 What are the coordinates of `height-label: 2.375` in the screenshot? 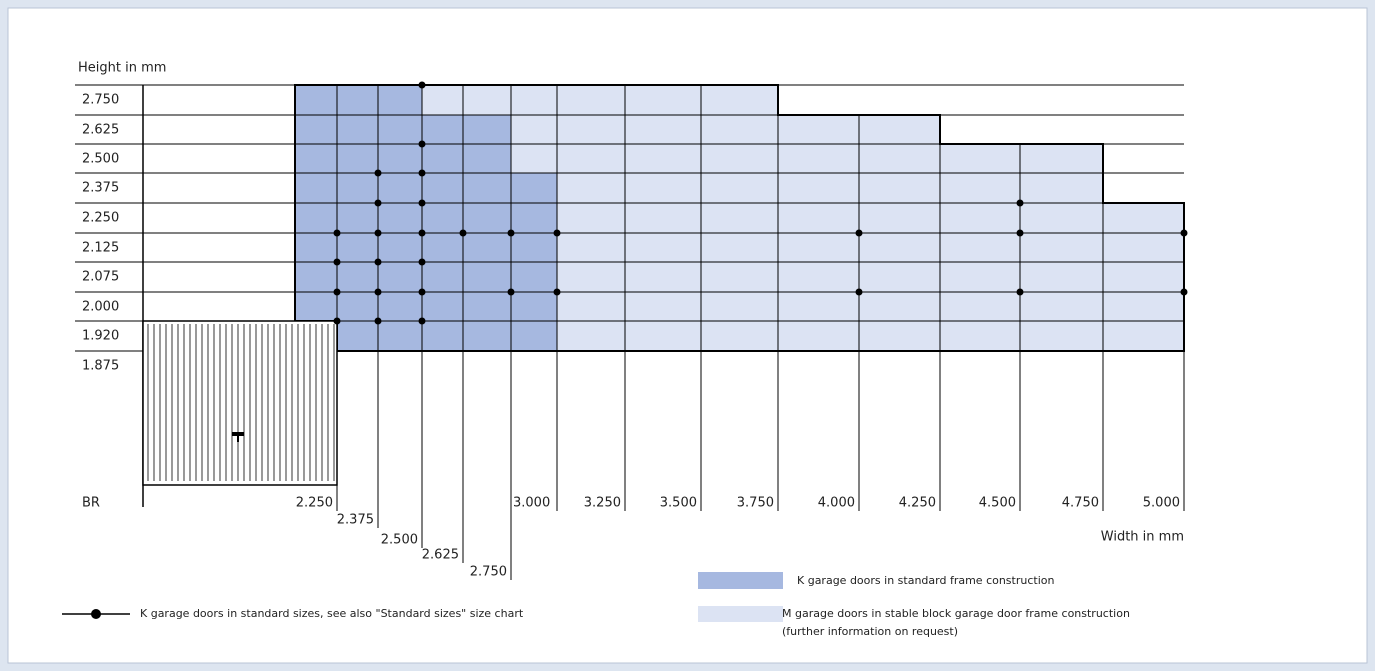 It's located at (100, 188).